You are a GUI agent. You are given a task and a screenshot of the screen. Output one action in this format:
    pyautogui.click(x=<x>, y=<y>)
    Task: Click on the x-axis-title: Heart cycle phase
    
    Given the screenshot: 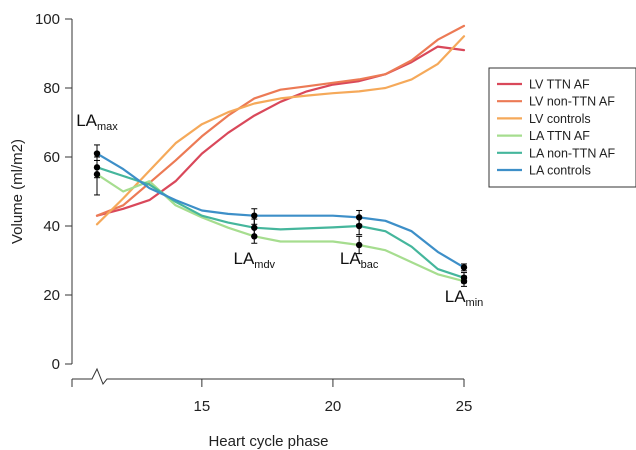 What is the action you would take?
    pyautogui.click(x=268, y=441)
    